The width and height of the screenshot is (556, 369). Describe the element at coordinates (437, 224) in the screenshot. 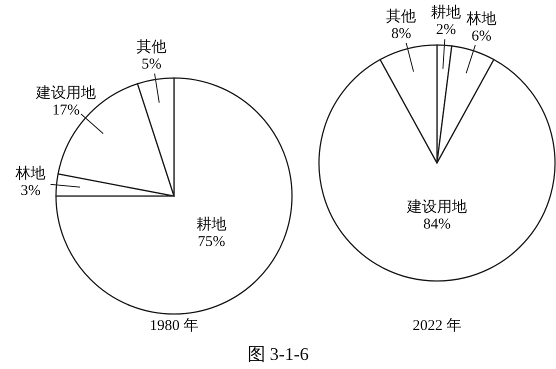

I see `data-label: 84%` at that location.